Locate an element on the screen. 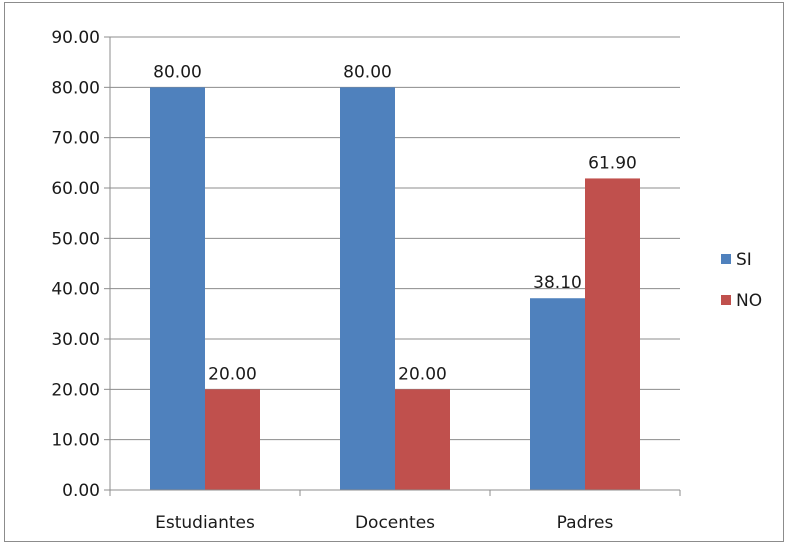 This screenshot has width=789, height=548. y-tick-label: 20.00 is located at coordinates (75, 390).